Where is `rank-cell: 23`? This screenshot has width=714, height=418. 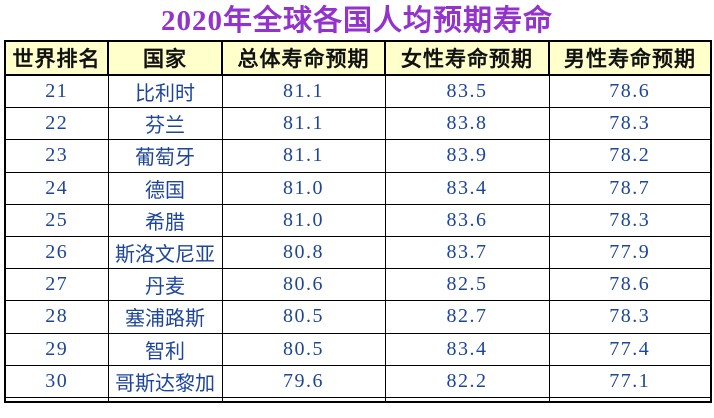
rank-cell: 23 is located at coordinates (56, 156).